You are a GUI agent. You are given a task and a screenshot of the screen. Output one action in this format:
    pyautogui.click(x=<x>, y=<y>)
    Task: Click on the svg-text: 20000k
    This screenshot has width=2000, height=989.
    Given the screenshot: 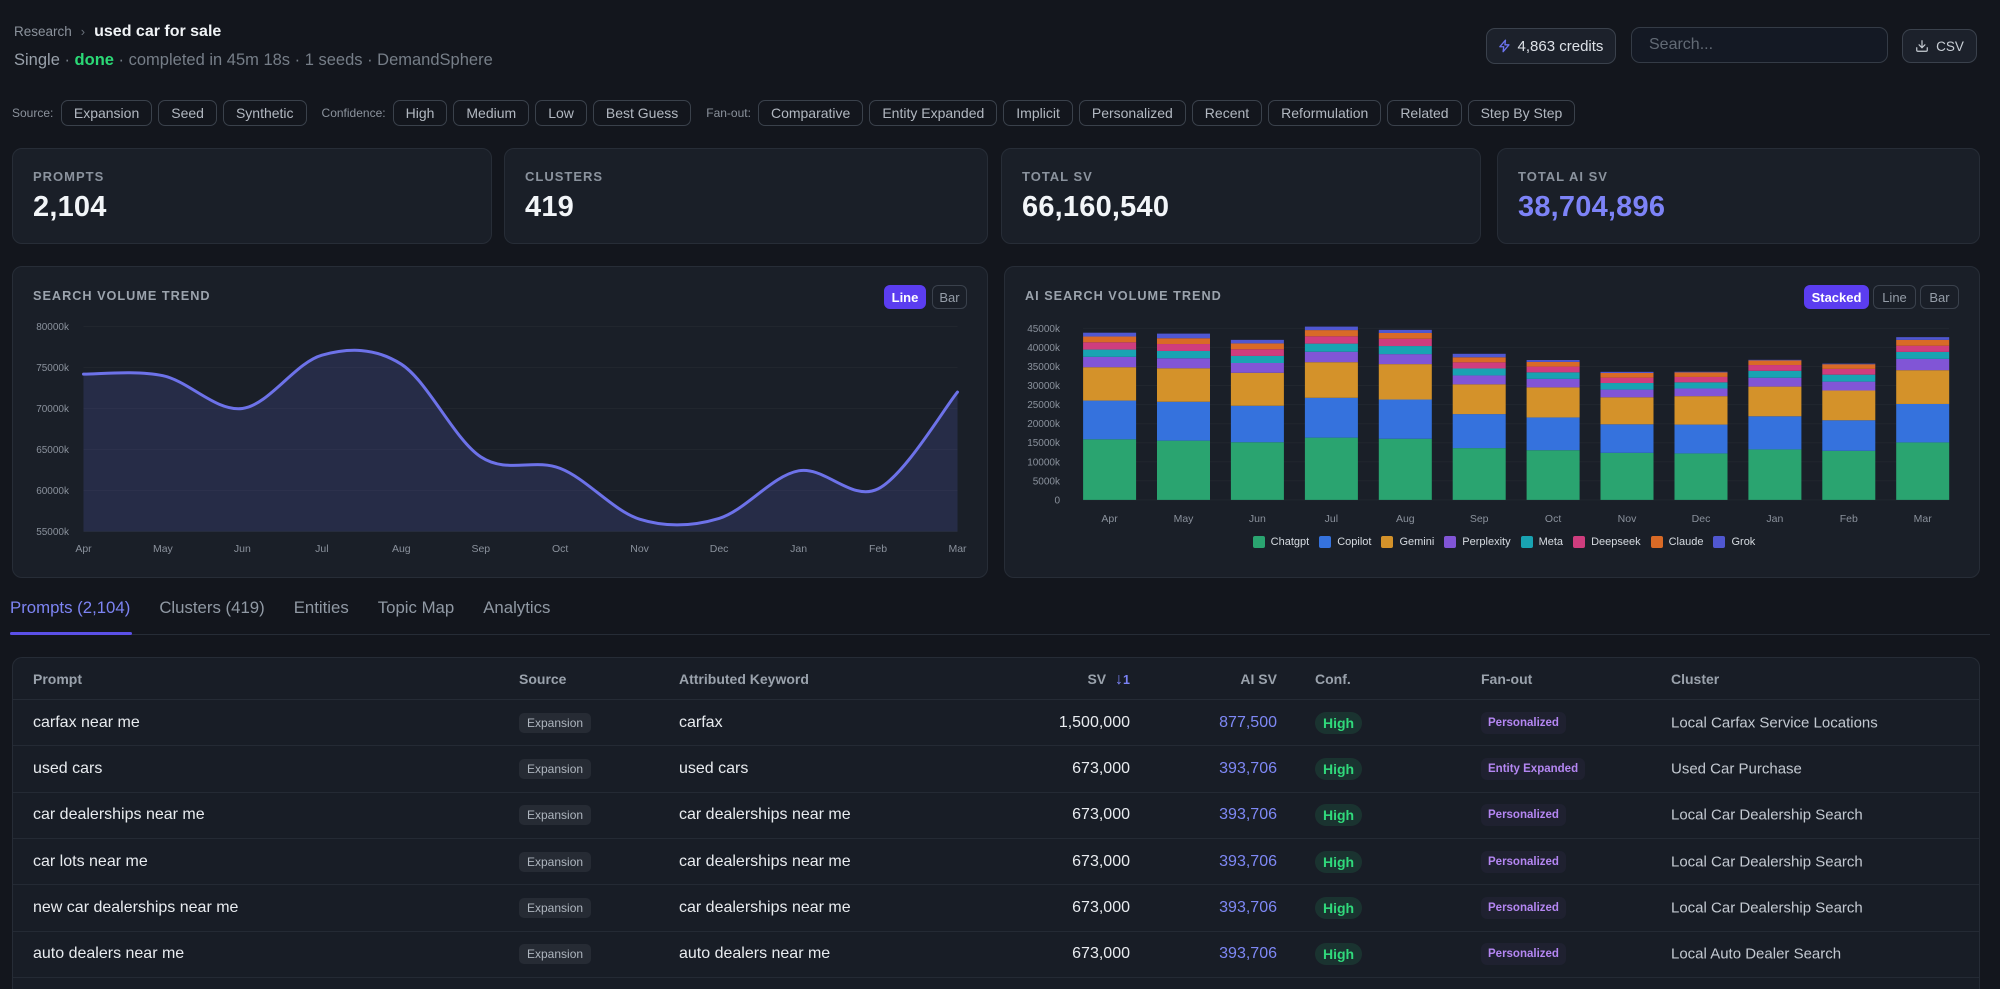 What is the action you would take?
    pyautogui.click(x=1044, y=424)
    